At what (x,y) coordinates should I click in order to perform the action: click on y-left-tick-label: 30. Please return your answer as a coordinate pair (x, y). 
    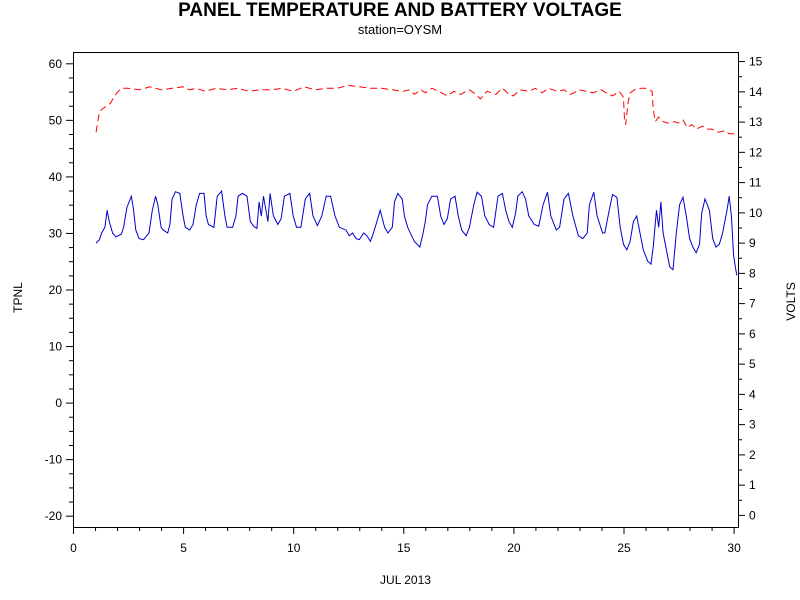
    Looking at the image, I should click on (56, 233).